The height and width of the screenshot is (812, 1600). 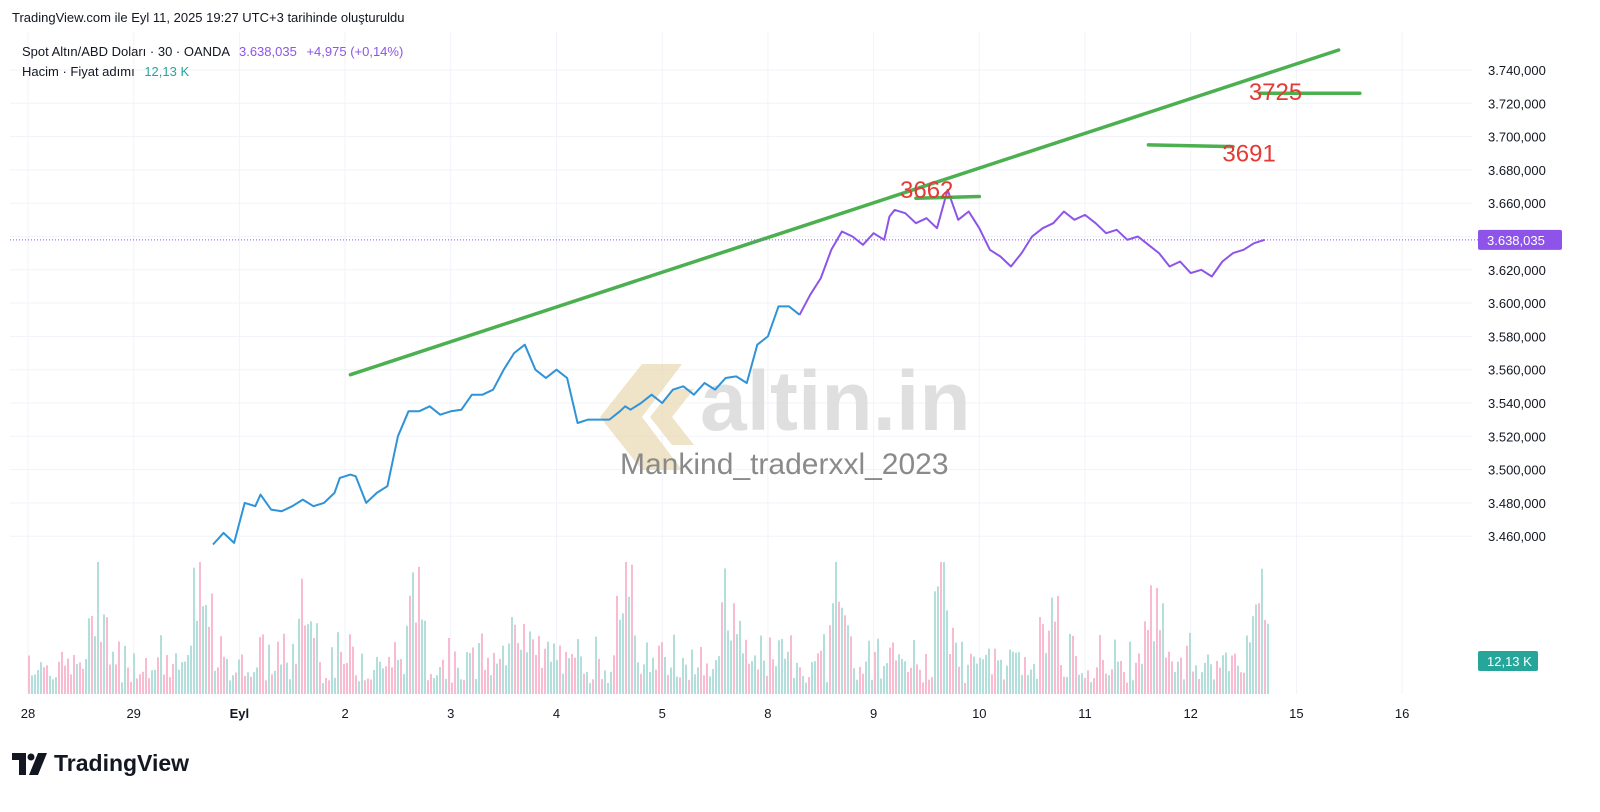 I want to click on annotation-3691: 3691, so click(x=1248, y=154).